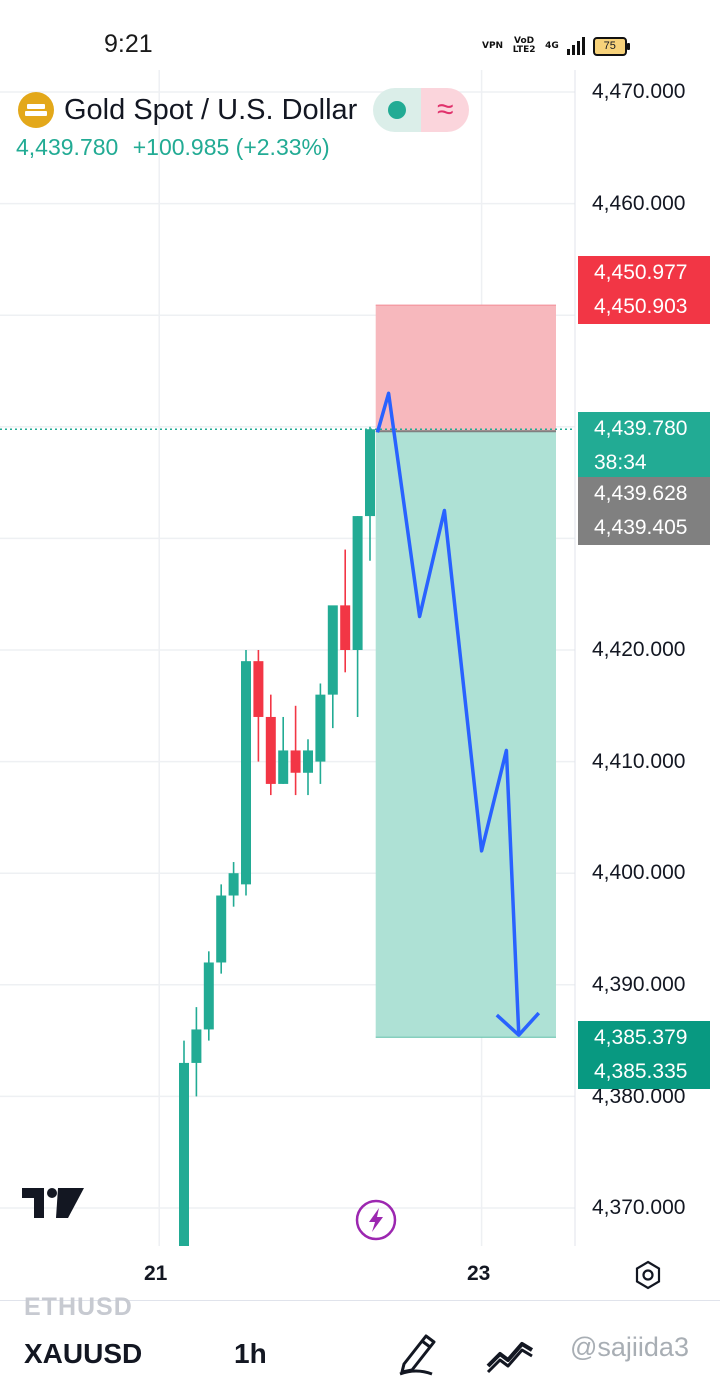  Describe the element at coordinates (639, 1096) in the screenshot. I see `price-label: 4,380.000` at that location.